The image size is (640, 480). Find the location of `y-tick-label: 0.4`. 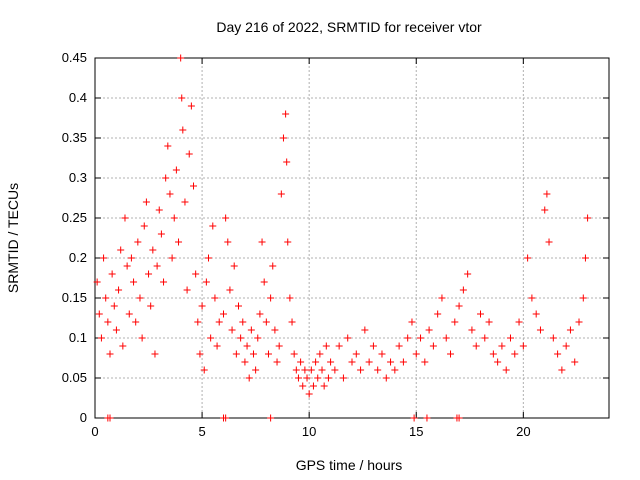

y-tick-label: 0.4 is located at coordinates (78, 97).